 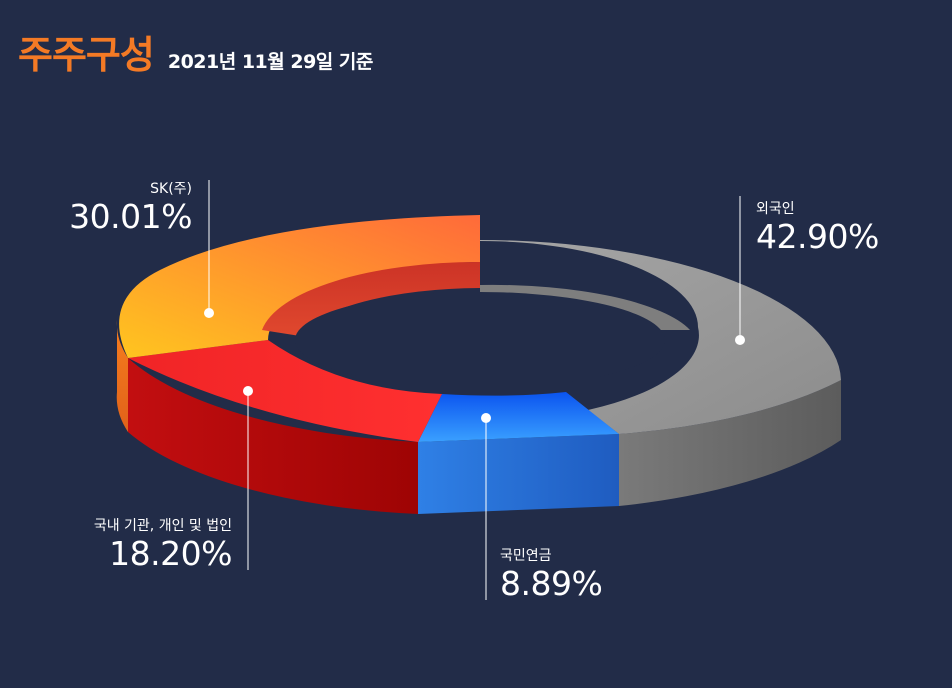 I want to click on slice-pension, so click(x=518, y=417).